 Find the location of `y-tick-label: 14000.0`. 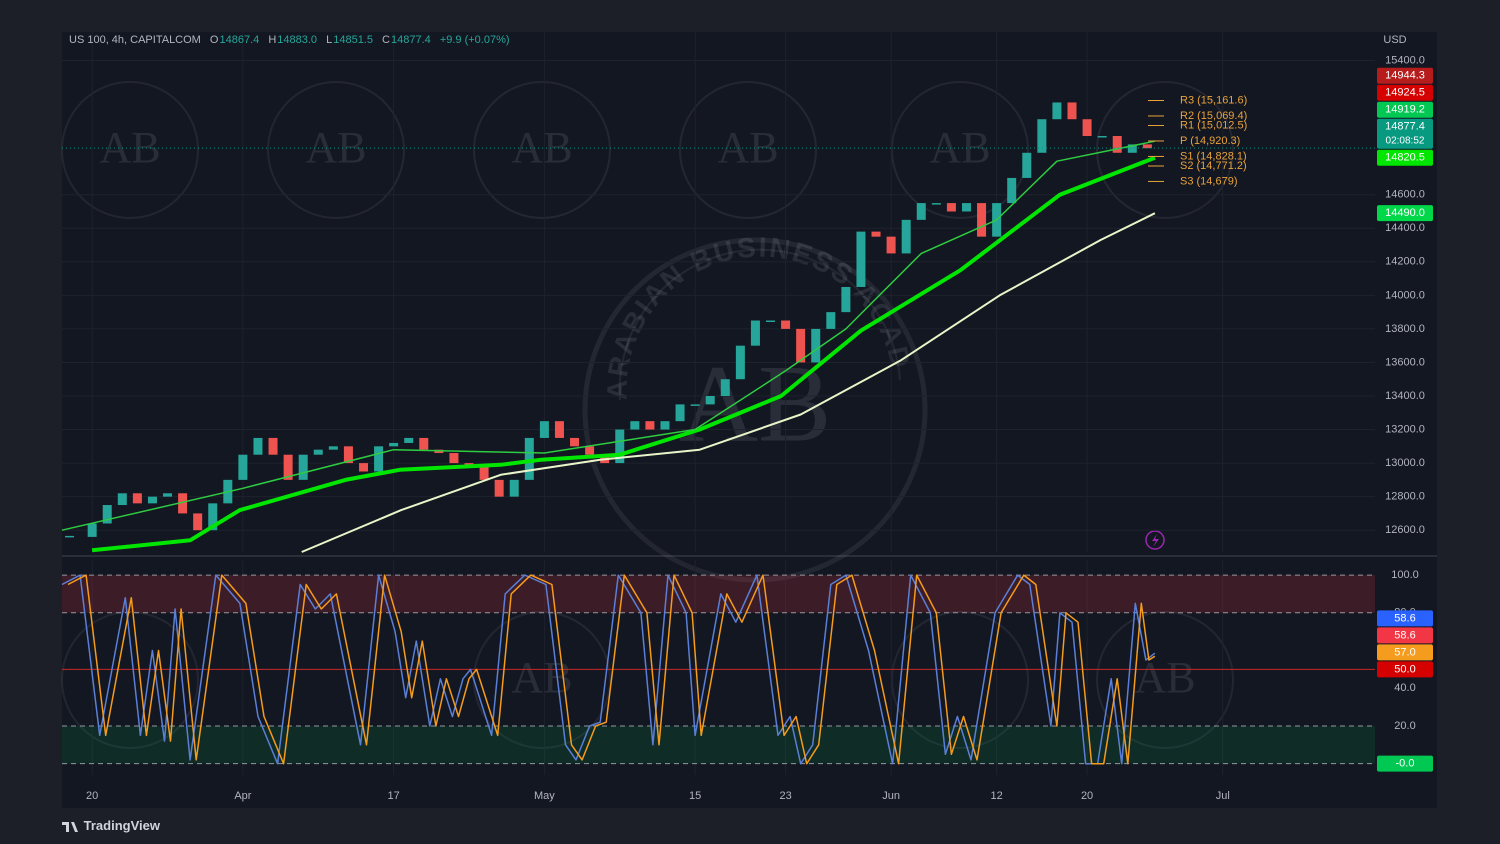

y-tick-label: 14000.0 is located at coordinates (1405, 295).